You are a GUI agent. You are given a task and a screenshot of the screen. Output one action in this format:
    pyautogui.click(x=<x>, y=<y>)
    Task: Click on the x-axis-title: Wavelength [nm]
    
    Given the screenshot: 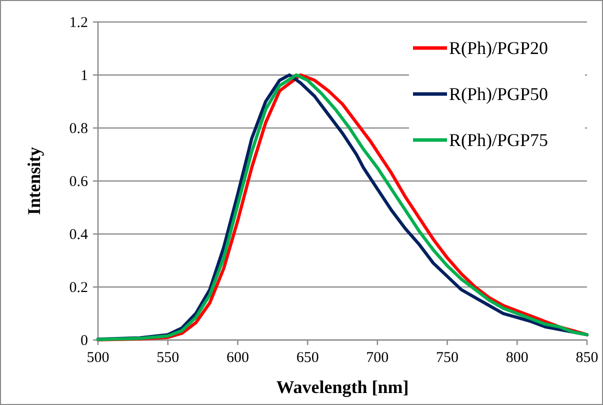 What is the action you would take?
    pyautogui.click(x=342, y=387)
    